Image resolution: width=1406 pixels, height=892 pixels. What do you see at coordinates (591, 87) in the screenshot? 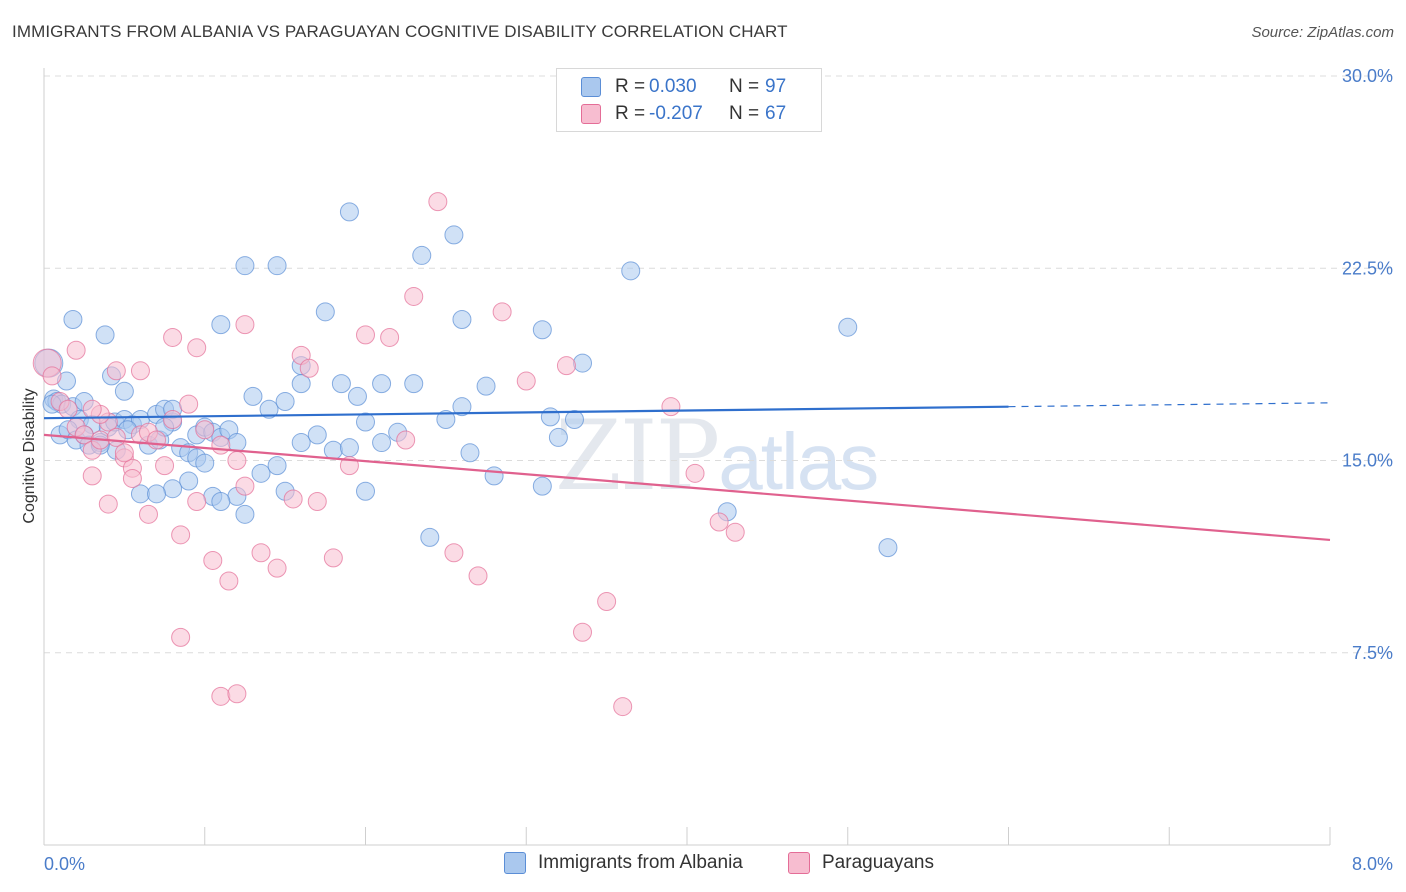
I see `legend-swatch-albania` at bounding box center [591, 87].